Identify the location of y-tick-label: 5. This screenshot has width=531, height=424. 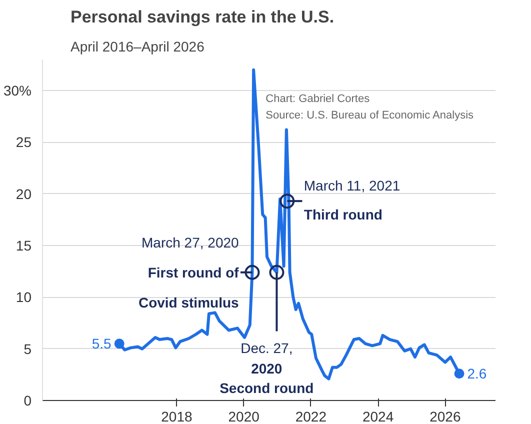
(28, 348).